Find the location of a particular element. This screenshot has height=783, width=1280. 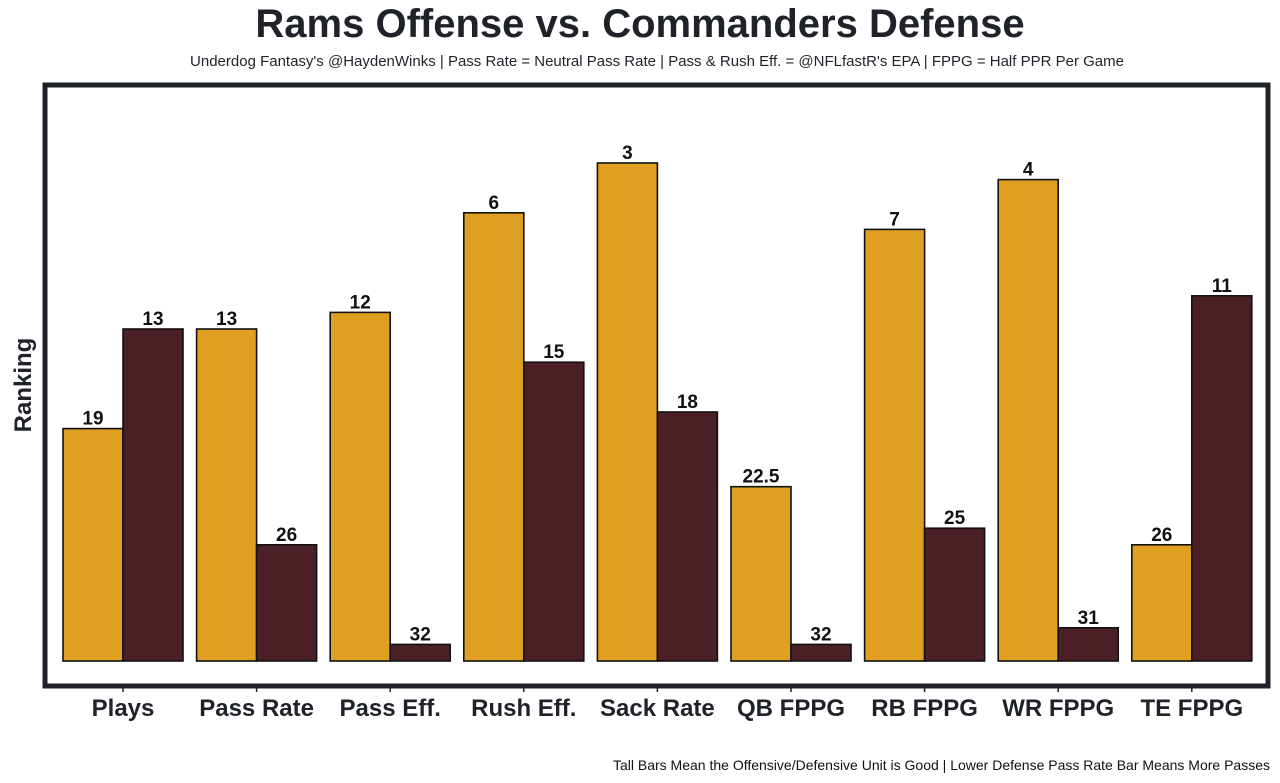

data-label: 22.5 is located at coordinates (761, 477).